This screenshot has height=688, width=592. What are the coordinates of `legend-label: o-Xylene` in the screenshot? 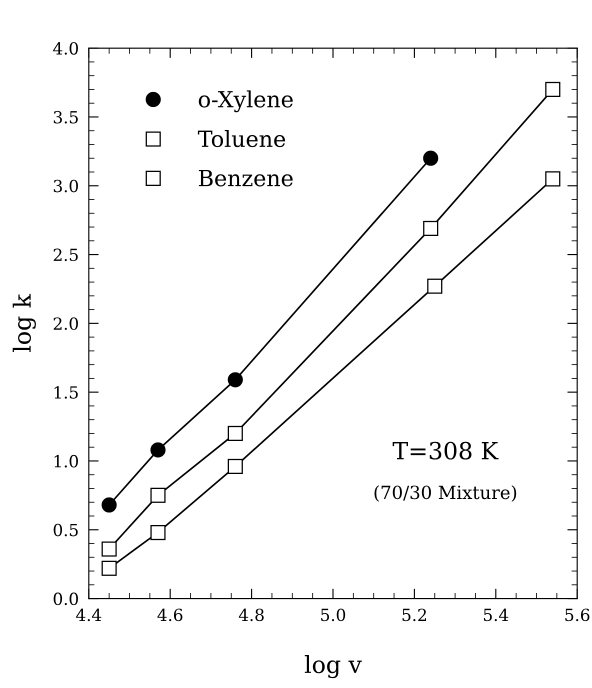 It's located at (245, 101).